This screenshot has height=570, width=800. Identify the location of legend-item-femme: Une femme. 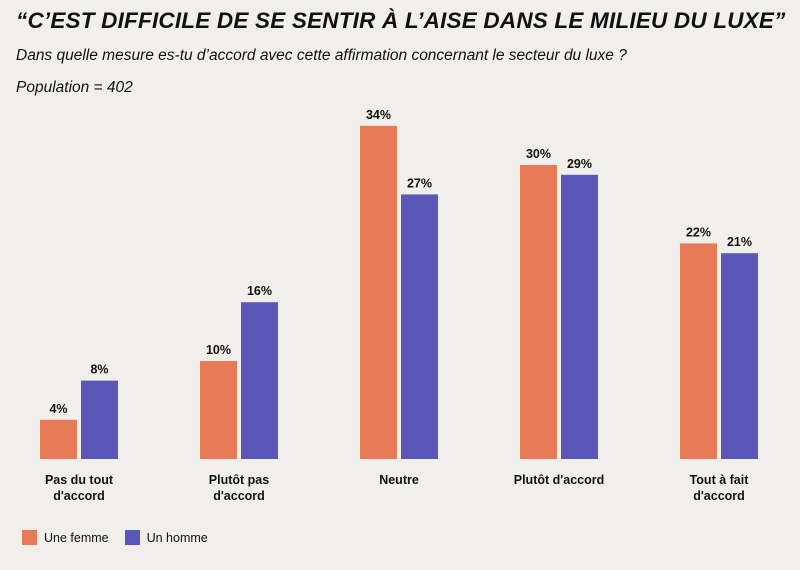
(65, 537).